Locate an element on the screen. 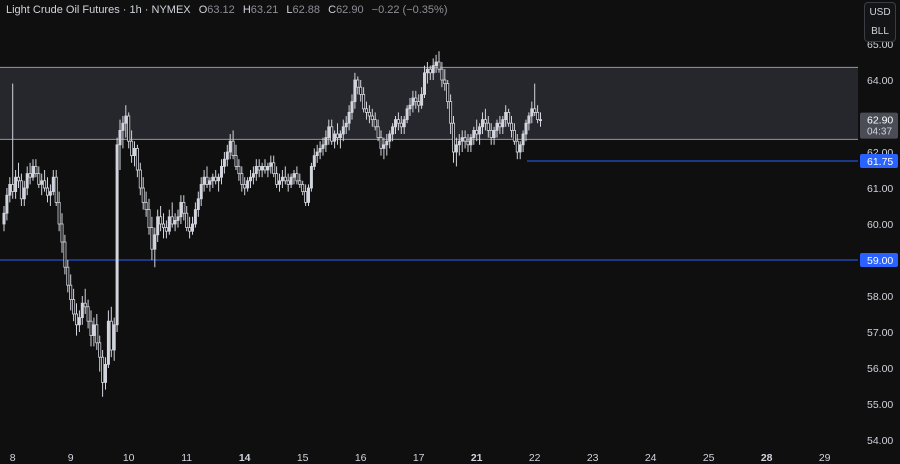 The height and width of the screenshot is (464, 900). x-tick-label: 28 is located at coordinates (767, 458).